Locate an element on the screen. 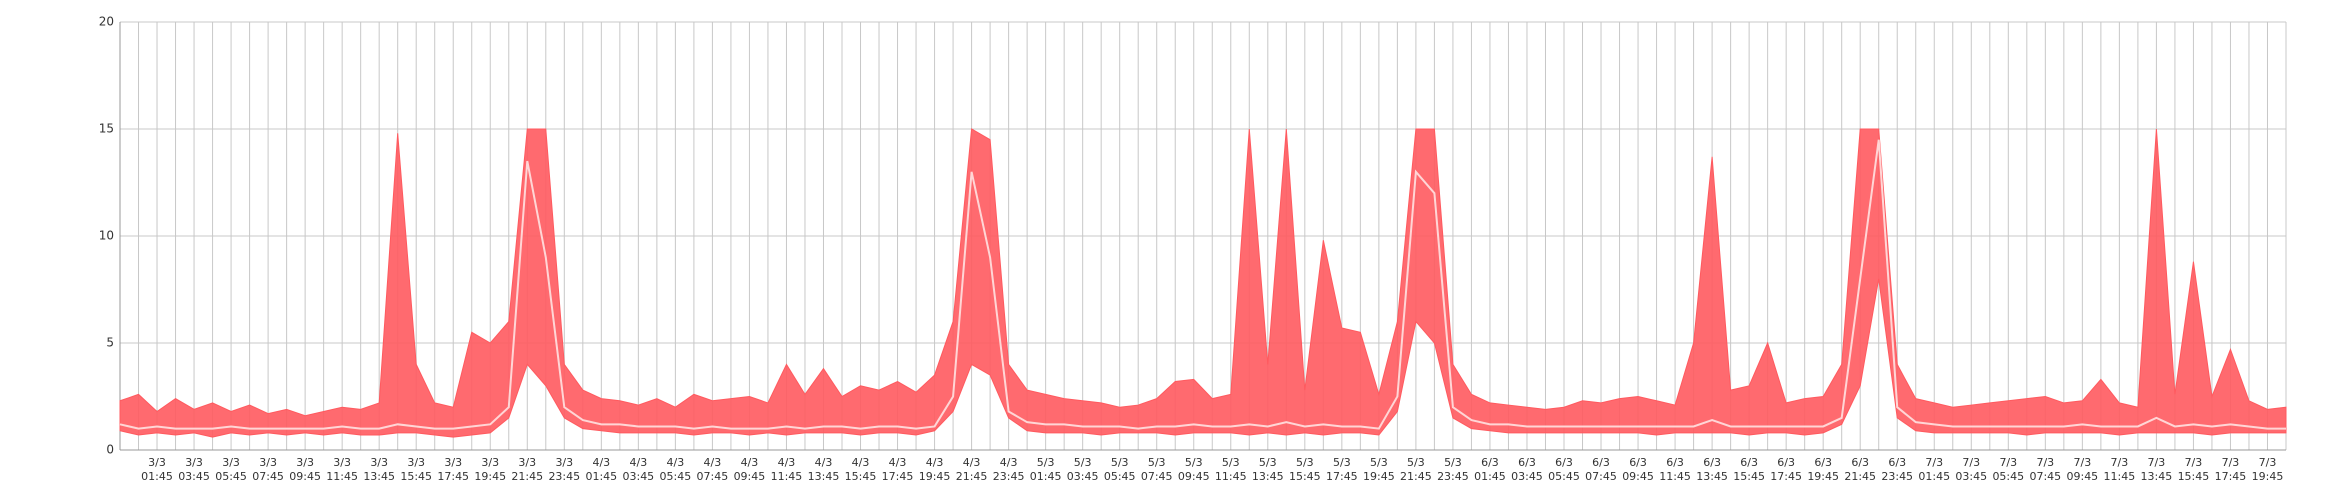 The width and height of the screenshot is (2340, 500). x-tick-label: 6/3 13:45 is located at coordinates (1712, 469).